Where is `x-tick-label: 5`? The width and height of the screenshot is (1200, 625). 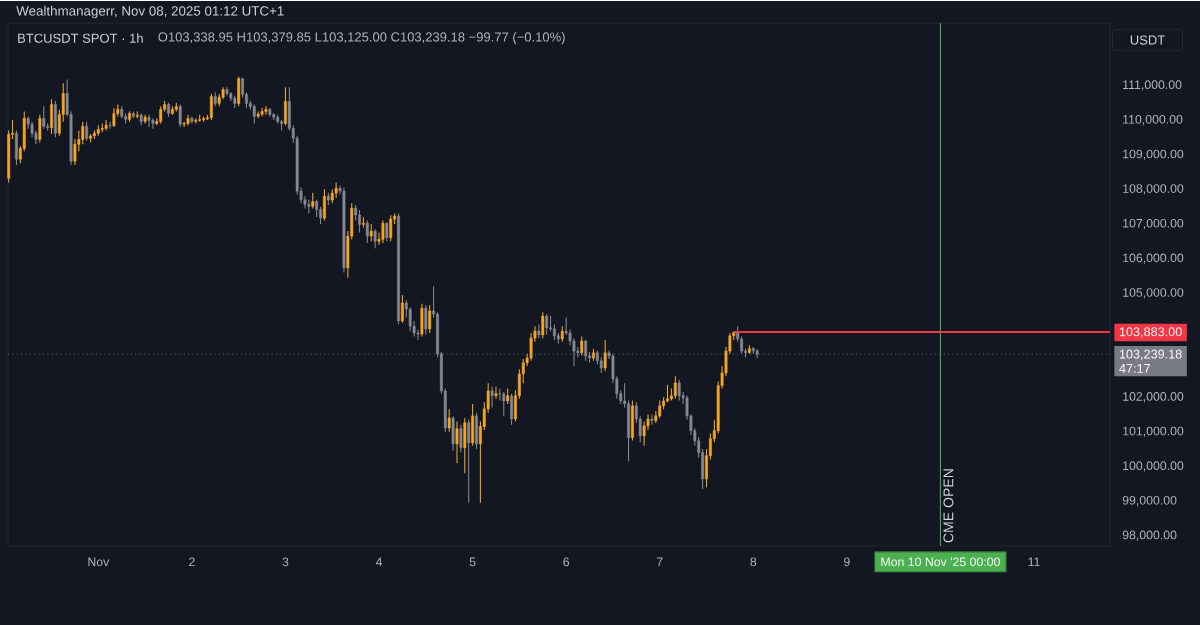
x-tick-label: 5 is located at coordinates (472, 562).